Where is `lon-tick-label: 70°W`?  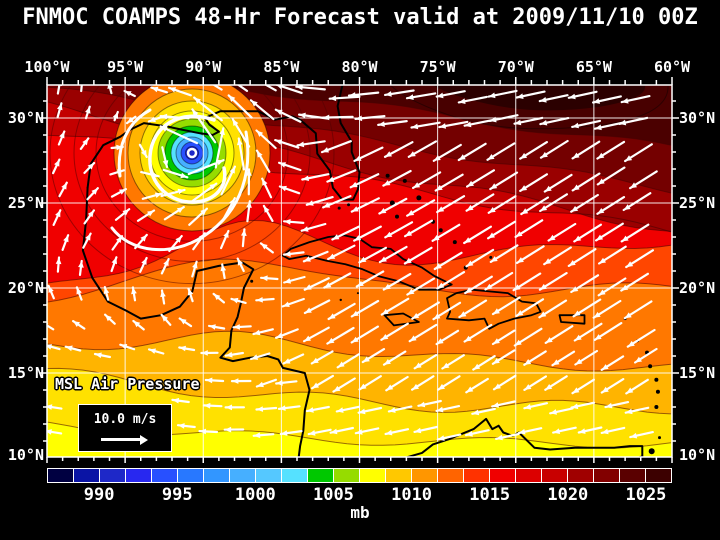
lon-tick-label: 70°W is located at coordinates (515, 67).